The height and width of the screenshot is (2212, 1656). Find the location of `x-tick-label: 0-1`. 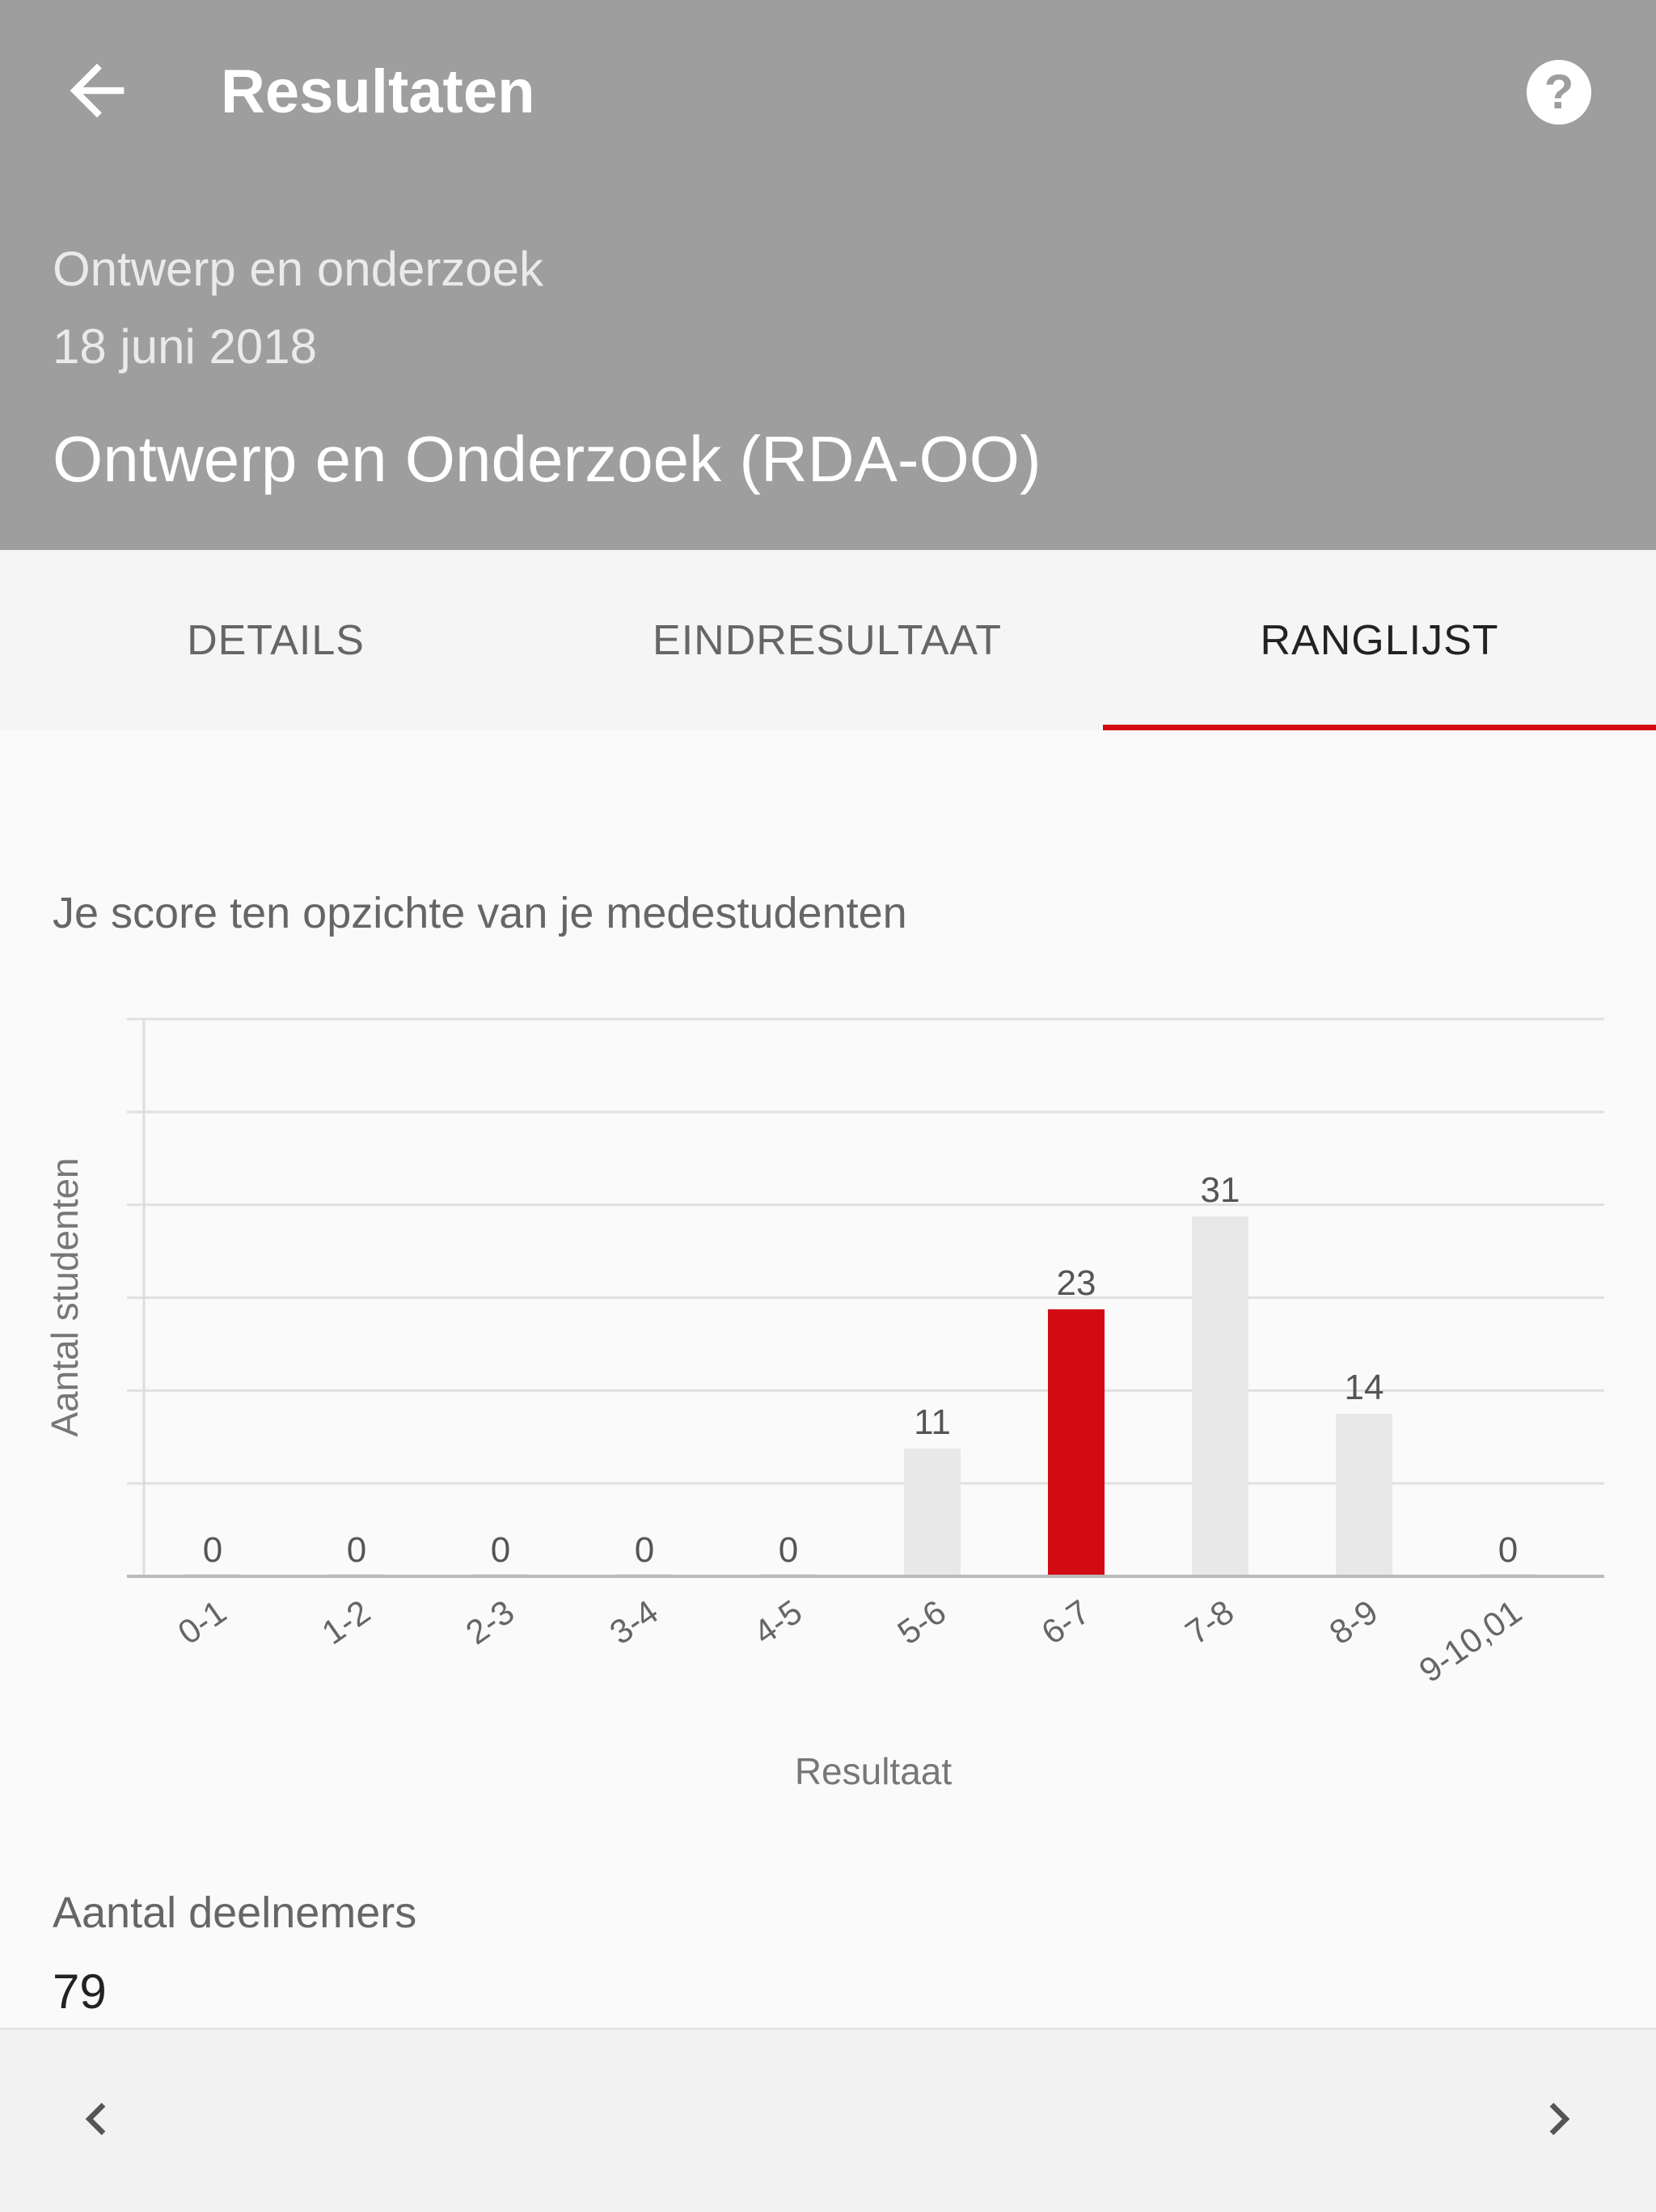

x-tick-label: 0-1 is located at coordinates (202, 1622).